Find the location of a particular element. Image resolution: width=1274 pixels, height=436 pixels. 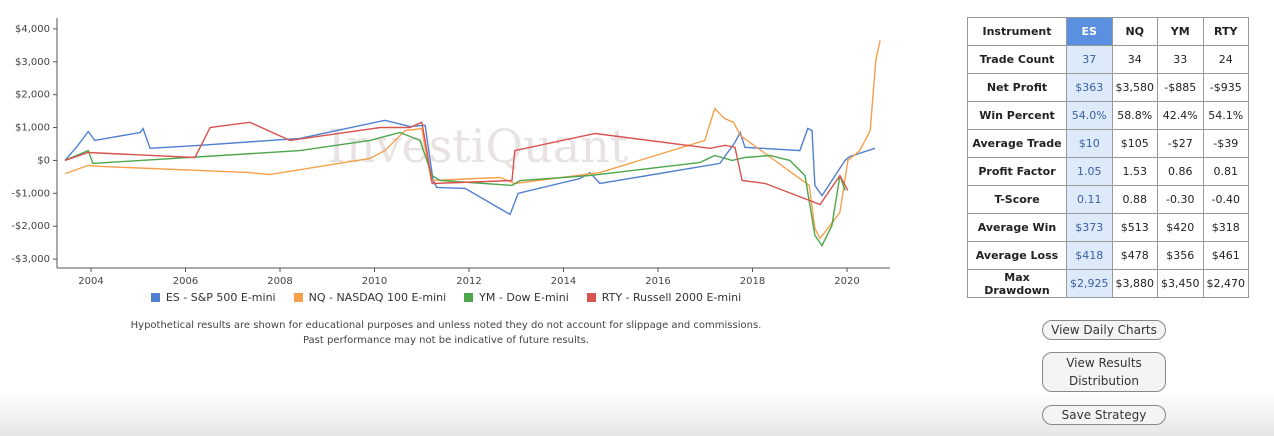

table-cell: $373 is located at coordinates (1089, 227).